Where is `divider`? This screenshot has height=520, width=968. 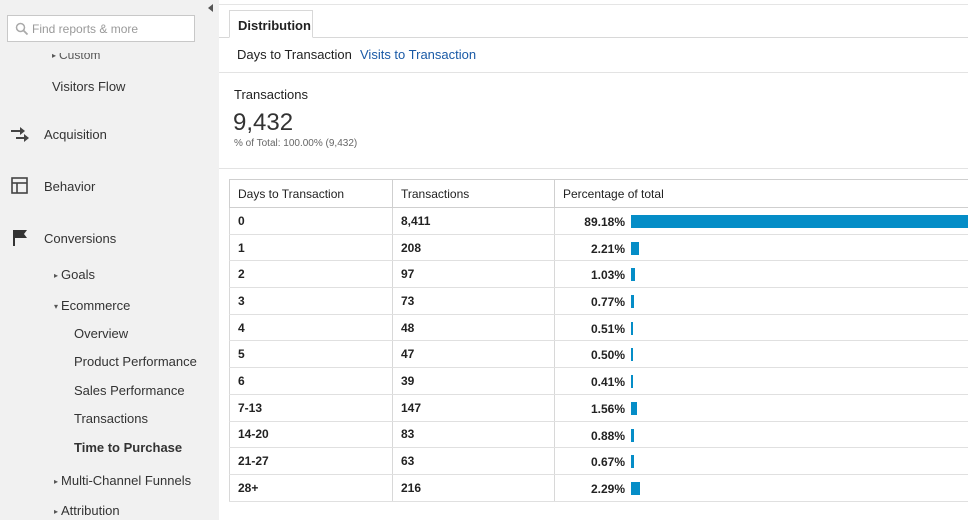 divider is located at coordinates (593, 168).